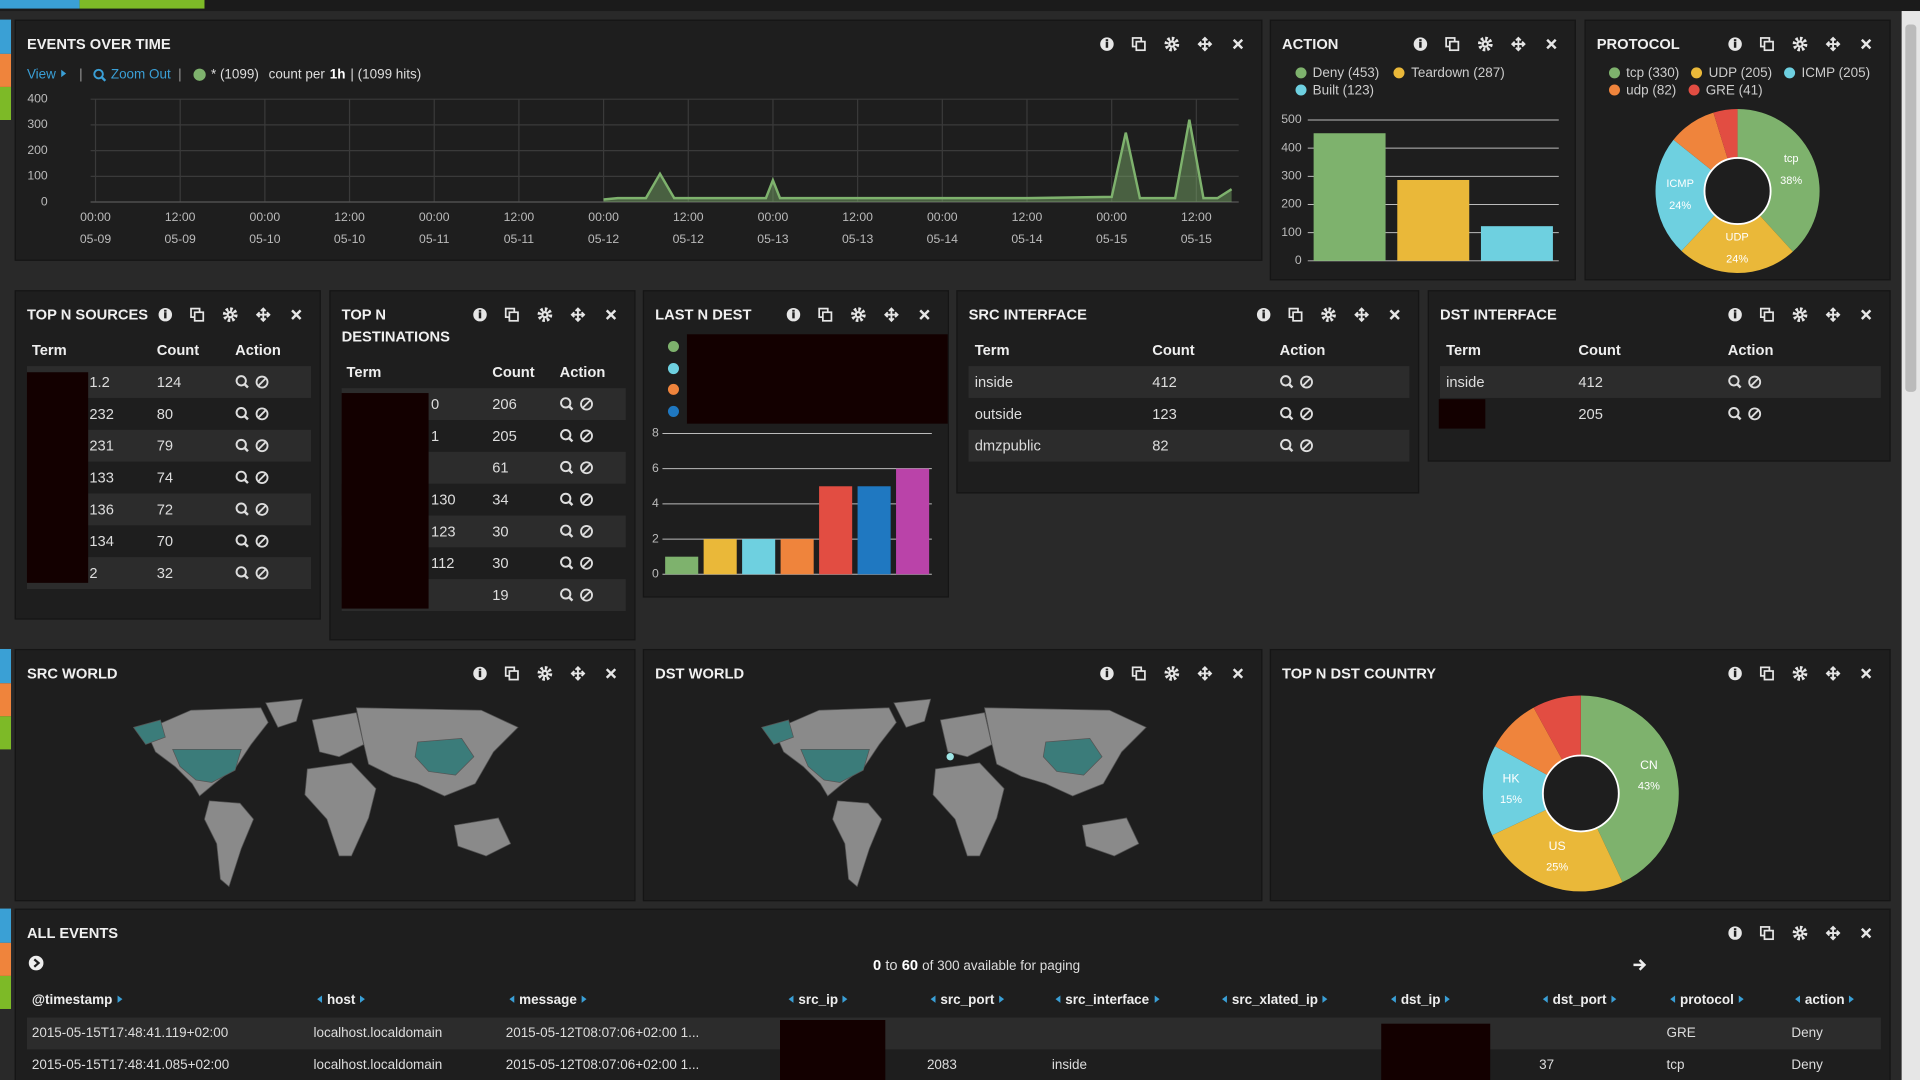  I want to click on column-header: src_interface, so click(1107, 1000).